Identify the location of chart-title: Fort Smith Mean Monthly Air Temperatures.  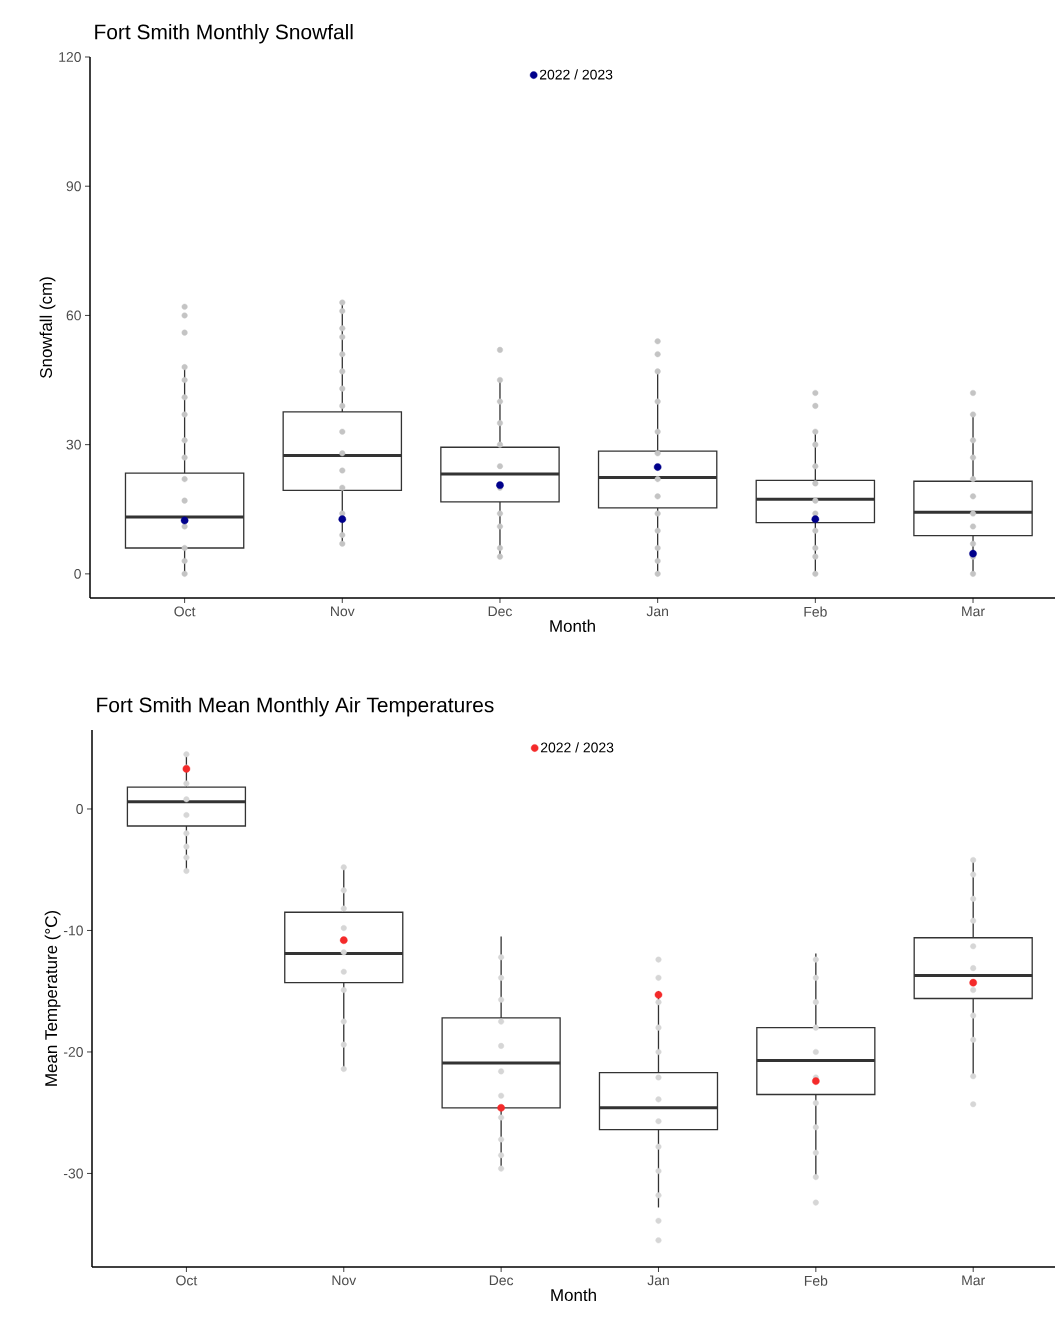
(295, 707).